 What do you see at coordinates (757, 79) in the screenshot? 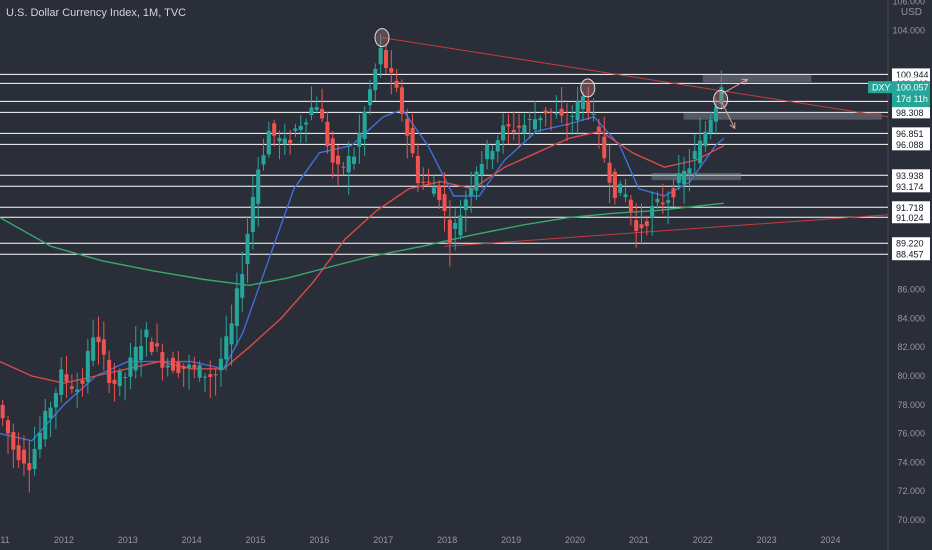
I see `zone-rect` at bounding box center [757, 79].